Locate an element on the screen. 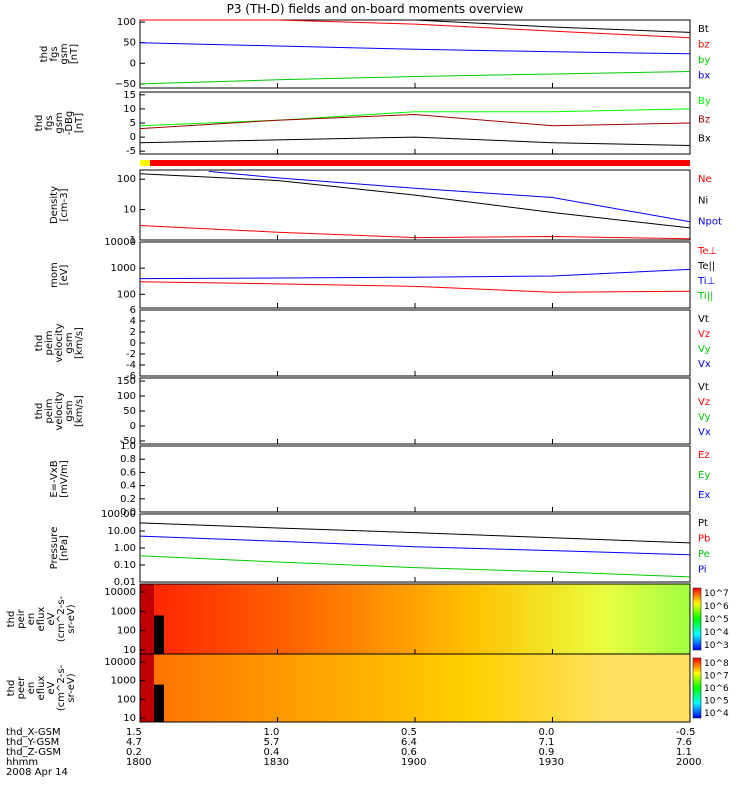  y-axis-label: mom is located at coordinates (54, 275).